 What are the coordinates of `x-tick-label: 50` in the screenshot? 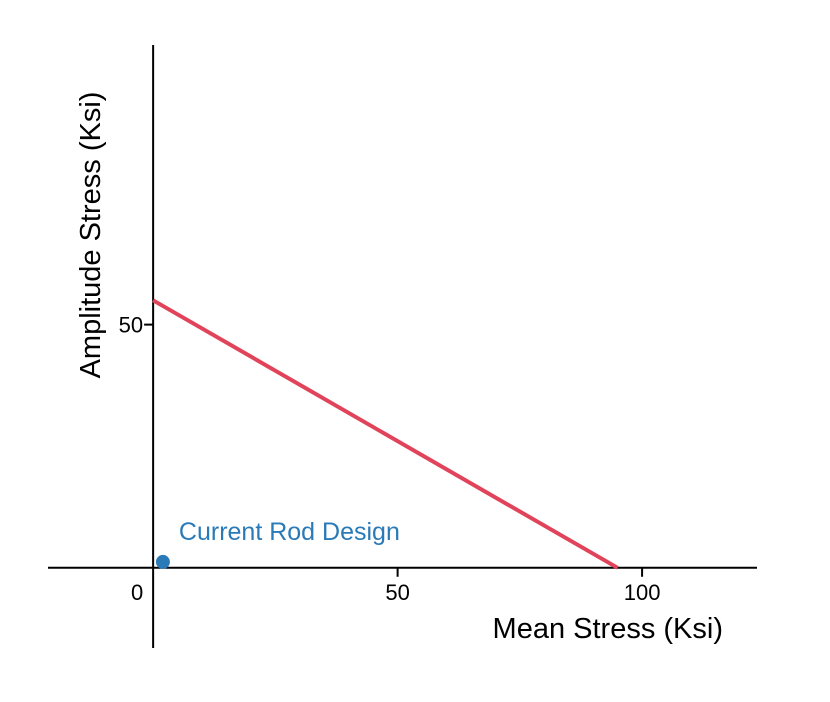 It's located at (397, 592).